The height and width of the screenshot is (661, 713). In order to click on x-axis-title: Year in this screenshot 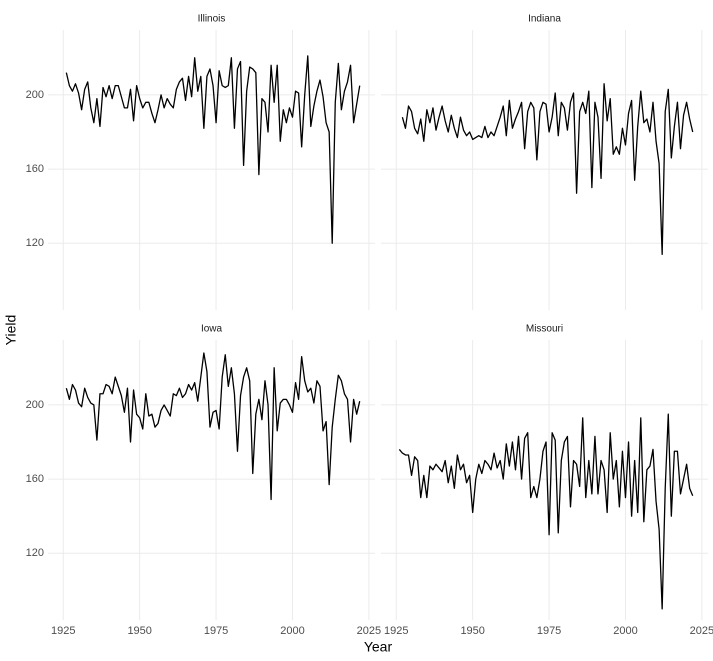, I will do `click(378, 647)`.